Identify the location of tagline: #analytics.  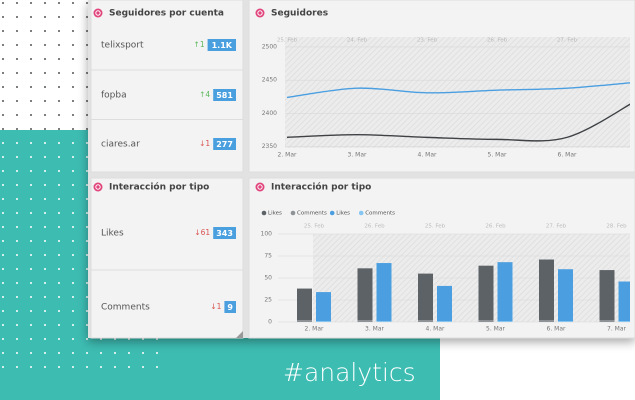
(349, 372).